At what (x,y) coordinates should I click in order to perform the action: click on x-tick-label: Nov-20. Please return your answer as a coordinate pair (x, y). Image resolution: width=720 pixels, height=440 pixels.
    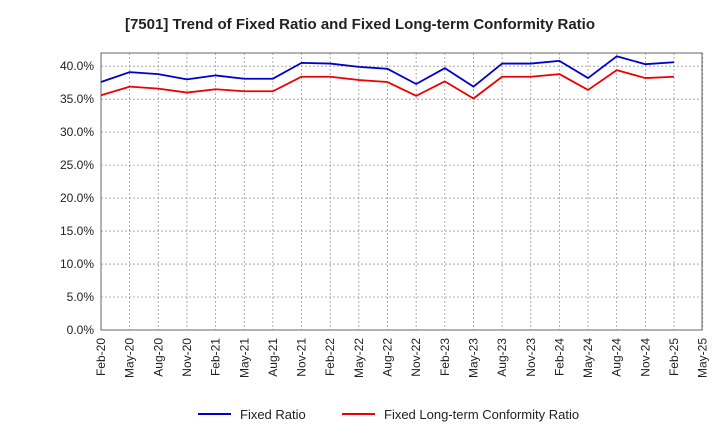
    Looking at the image, I should click on (187, 357).